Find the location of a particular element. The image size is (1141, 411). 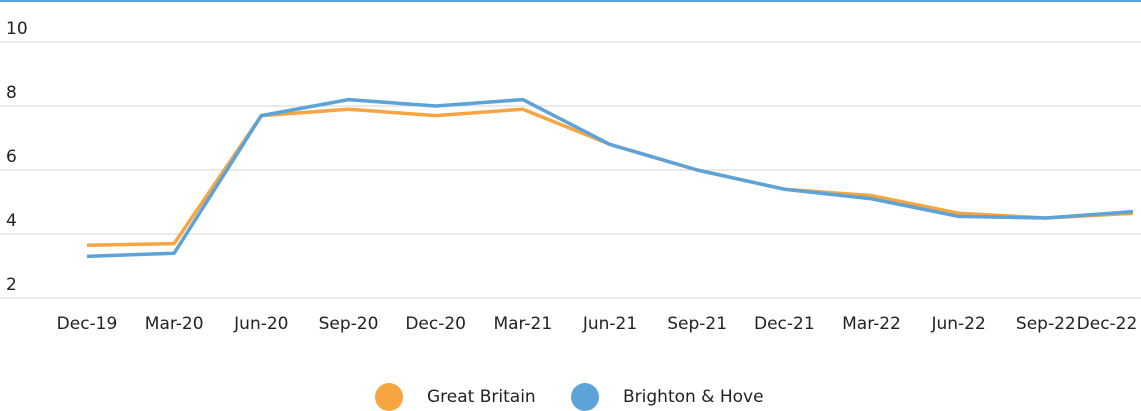

x-tick-label: Jun-20 is located at coordinates (260, 324).